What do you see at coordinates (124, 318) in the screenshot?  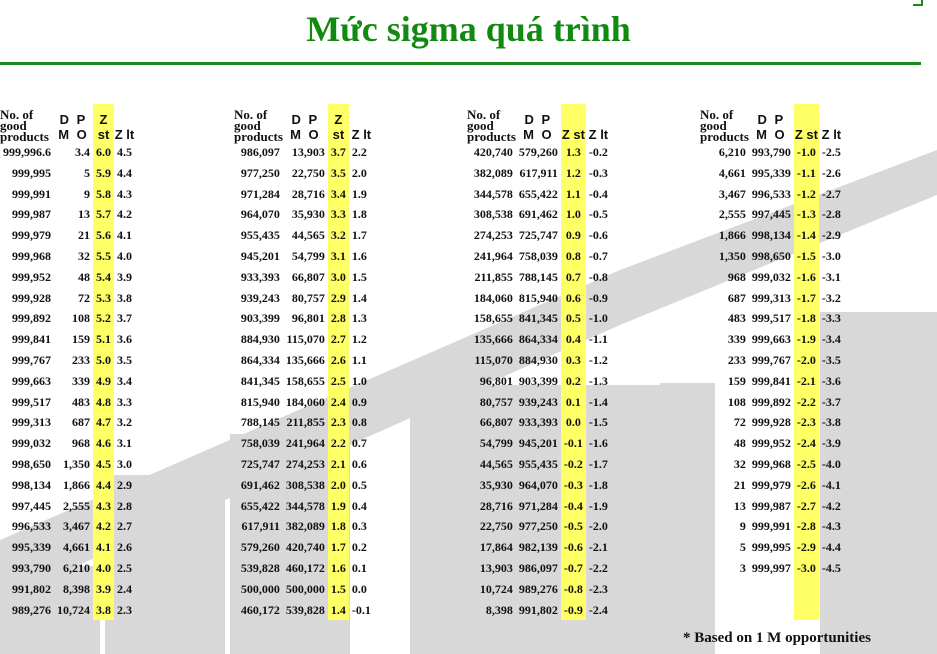 I see `cell-z-lt: 3.7` at bounding box center [124, 318].